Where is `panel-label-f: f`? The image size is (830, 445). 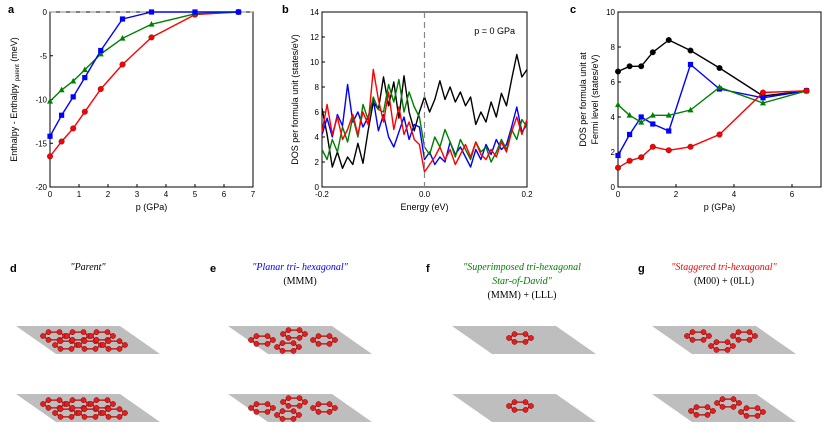 panel-label-f: f is located at coordinates (428, 269).